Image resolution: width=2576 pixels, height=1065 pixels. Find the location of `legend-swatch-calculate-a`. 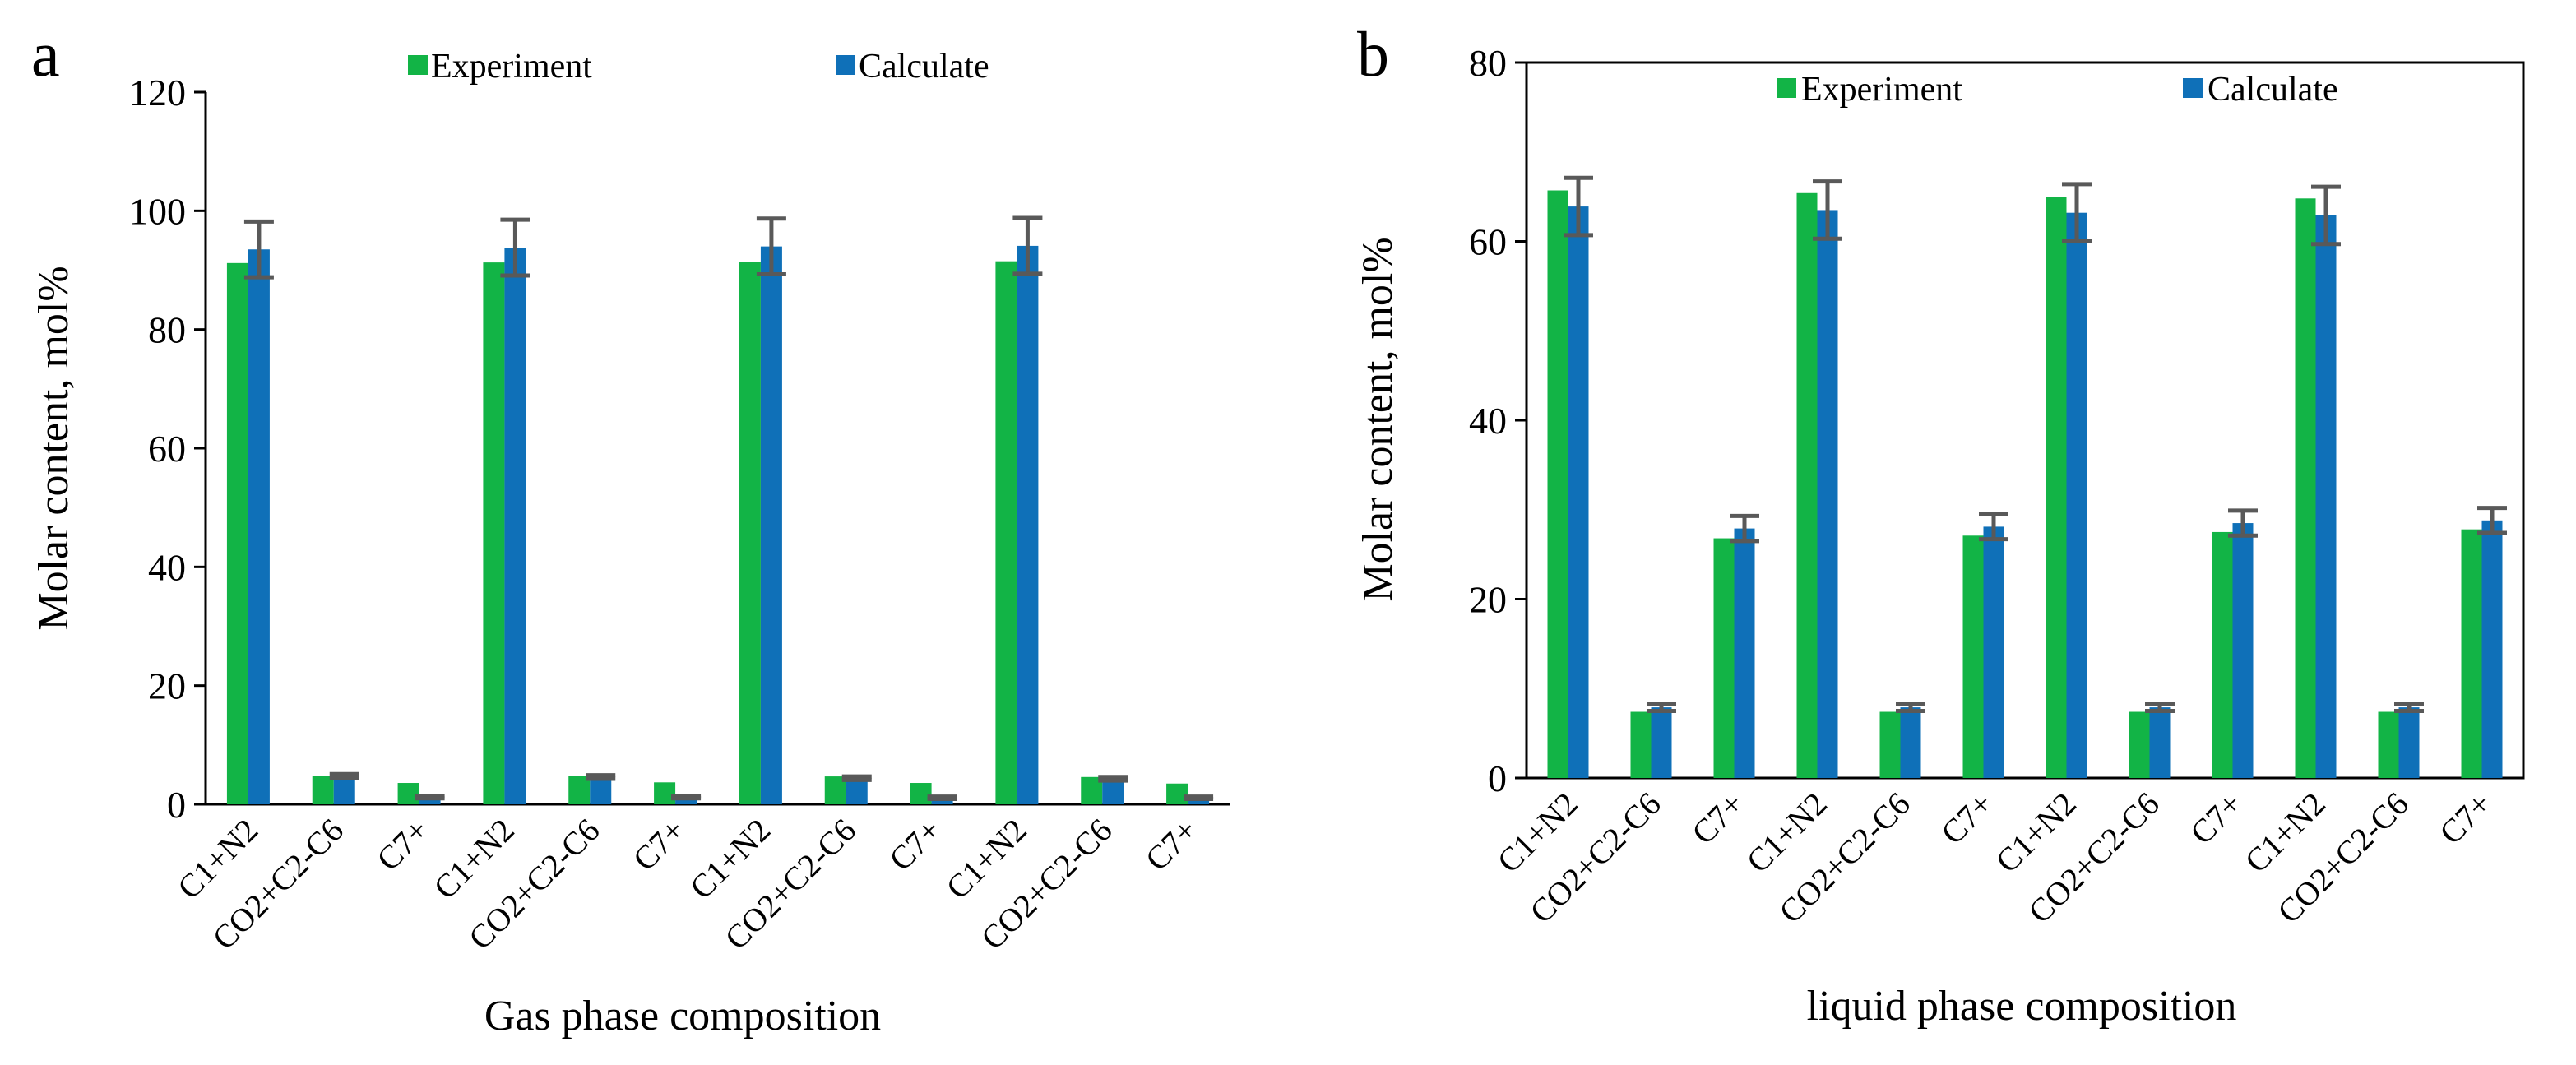

legend-swatch-calculate-a is located at coordinates (846, 65).